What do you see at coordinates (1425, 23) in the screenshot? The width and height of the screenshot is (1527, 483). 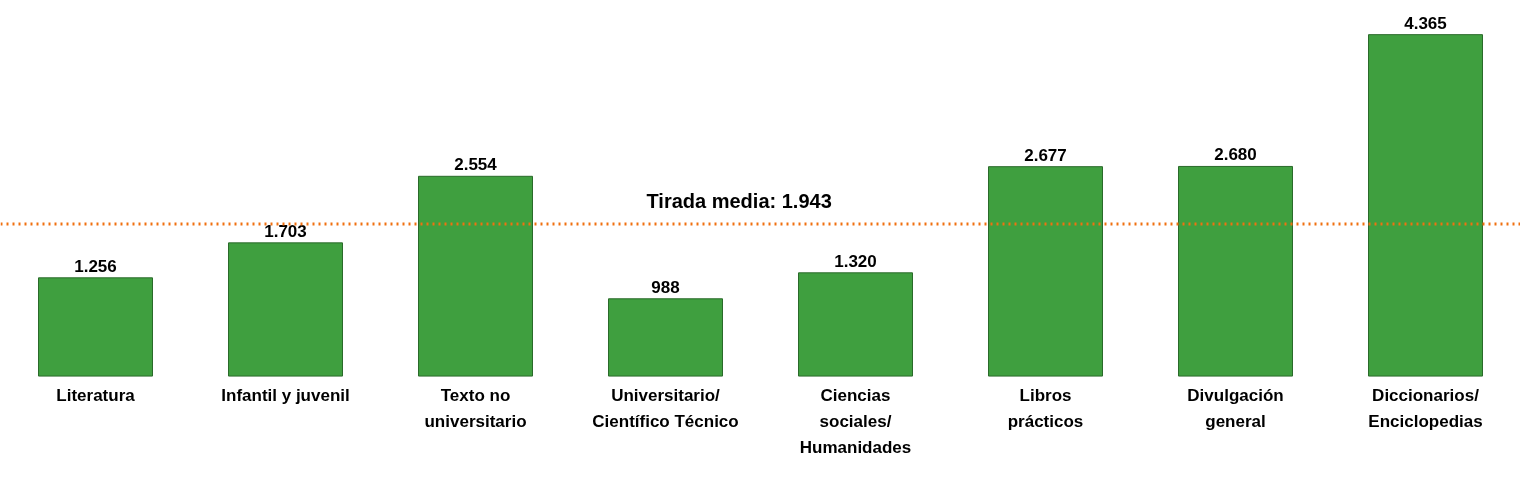 I see `data-label: 4.365` at bounding box center [1425, 23].